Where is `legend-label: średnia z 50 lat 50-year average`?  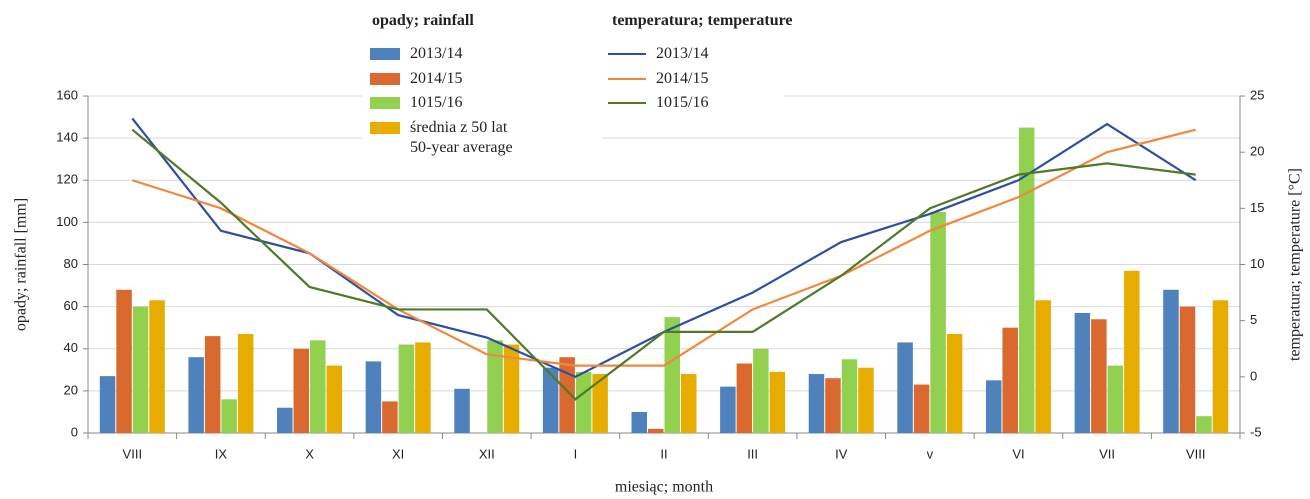
legend-label: średnia z 50 lat 50-year average is located at coordinates (461, 137).